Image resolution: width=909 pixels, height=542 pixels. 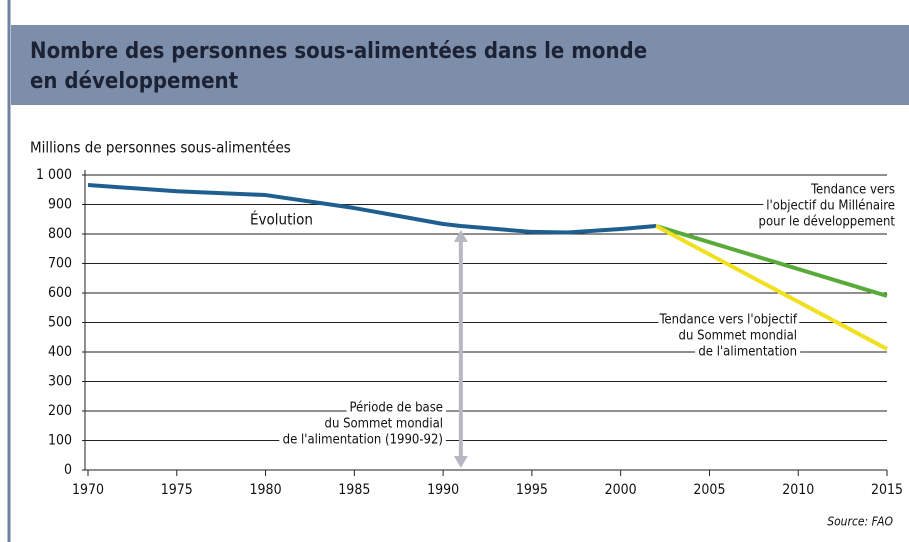 What do you see at coordinates (354, 490) in the screenshot?
I see `x-tick-label: 1985` at bounding box center [354, 490].